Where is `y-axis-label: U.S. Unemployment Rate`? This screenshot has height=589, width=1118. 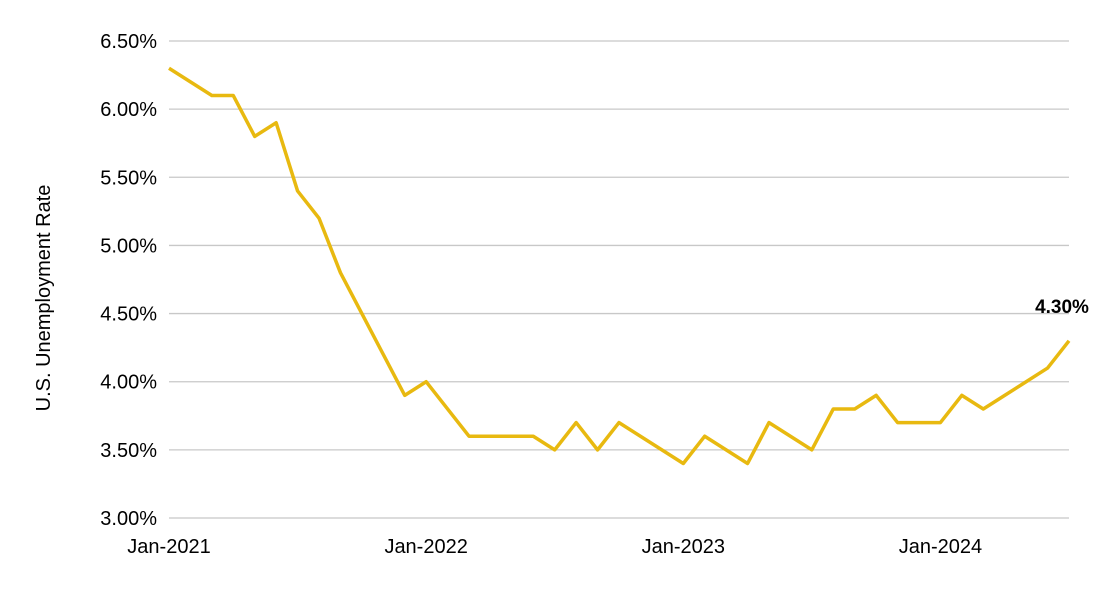 y-axis-label: U.S. Unemployment Rate is located at coordinates (44, 298).